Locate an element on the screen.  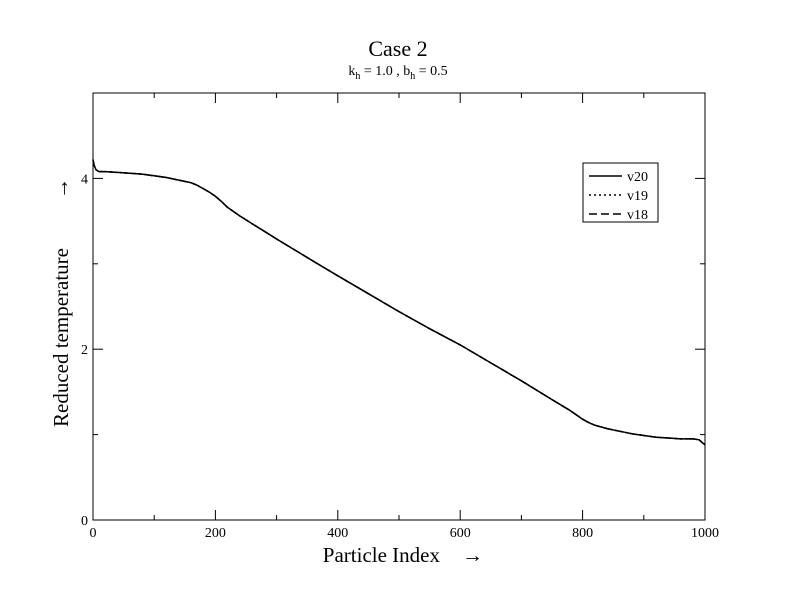
x-axis-label: Particle Index is located at coordinates (382, 555).